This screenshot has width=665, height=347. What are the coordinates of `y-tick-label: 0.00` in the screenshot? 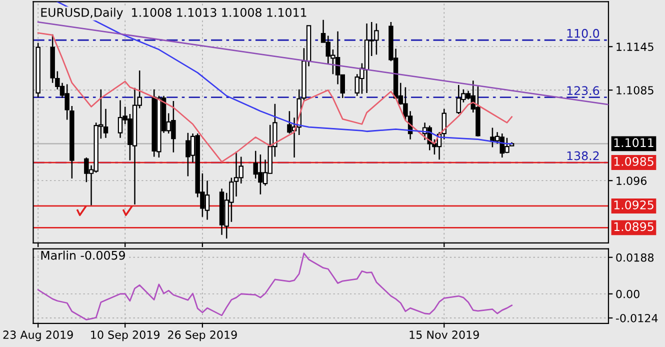 It's located at (628, 294).